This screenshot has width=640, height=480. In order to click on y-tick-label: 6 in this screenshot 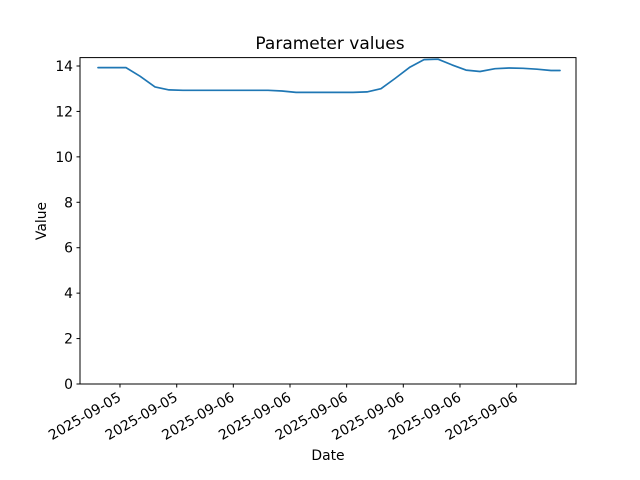, I will do `click(68, 249)`.